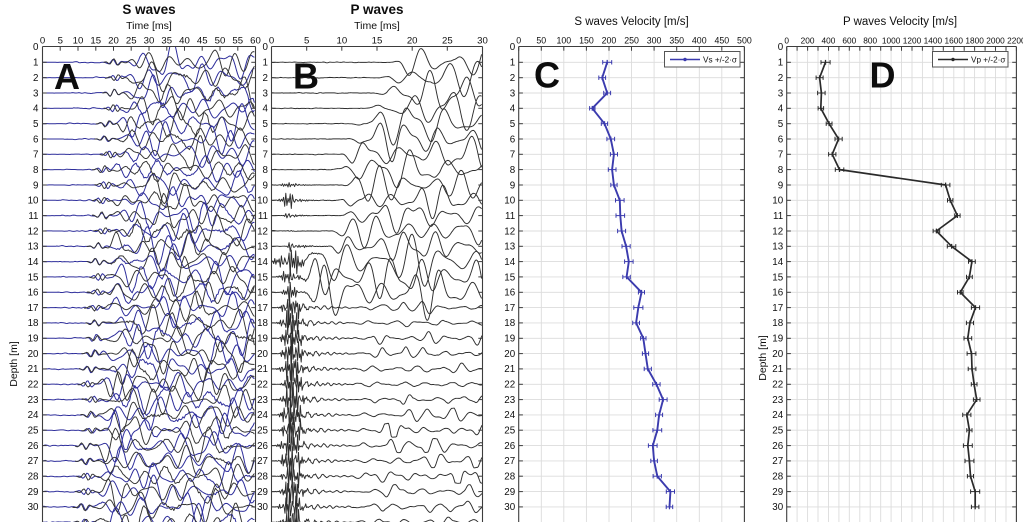 Image resolution: width=1023 pixels, height=527 pixels. What do you see at coordinates (912, 41) in the screenshot?
I see `svg-text: 1200` at bounding box center [912, 41].